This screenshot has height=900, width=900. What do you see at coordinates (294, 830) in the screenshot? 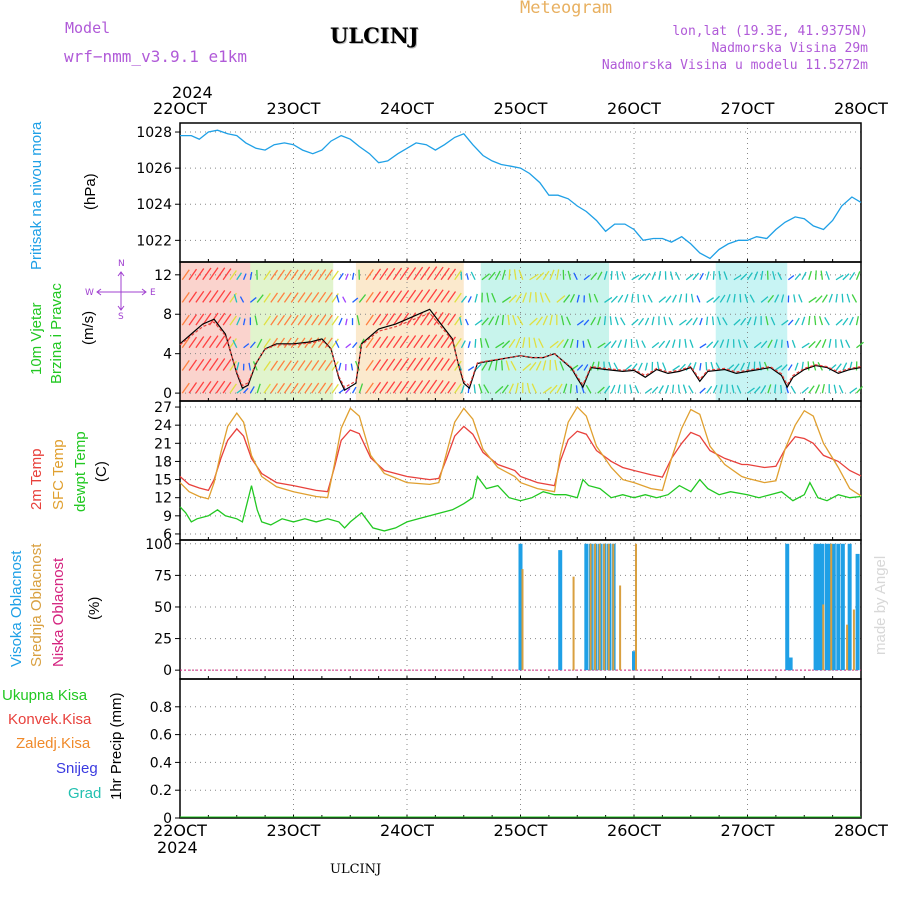
I see `xtick-bottom-1: 23OCT` at bounding box center [294, 830].